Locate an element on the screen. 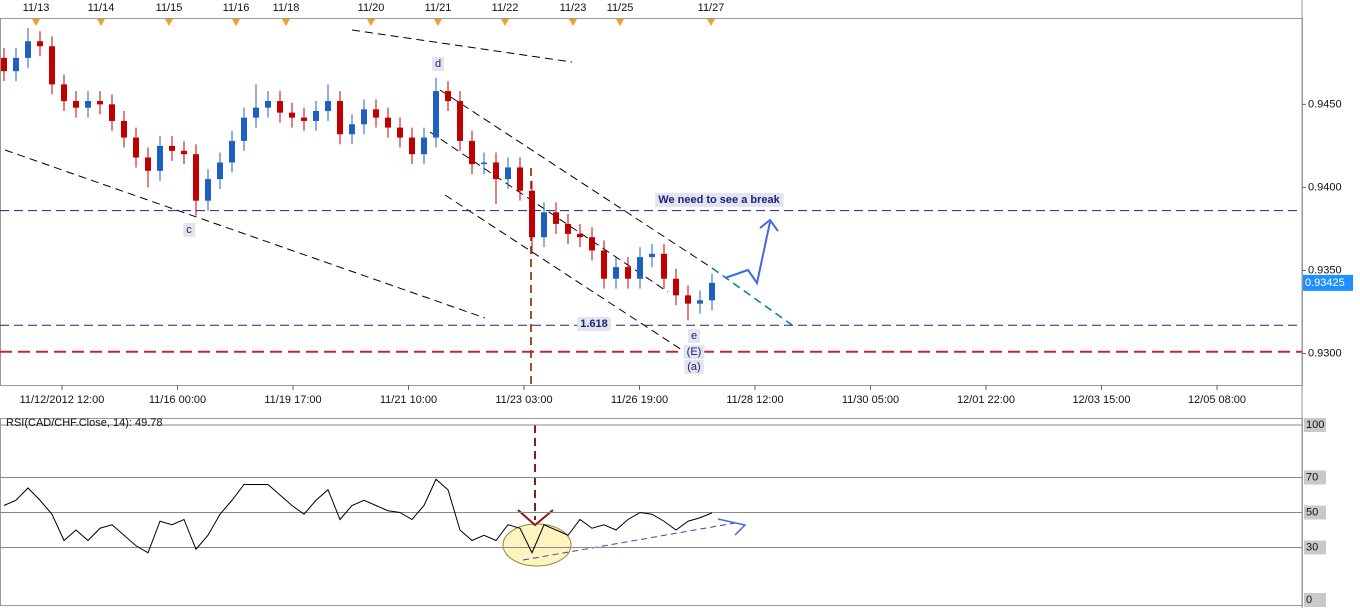 The image size is (1360, 608). session-date: 11/15 is located at coordinates (169, 8).